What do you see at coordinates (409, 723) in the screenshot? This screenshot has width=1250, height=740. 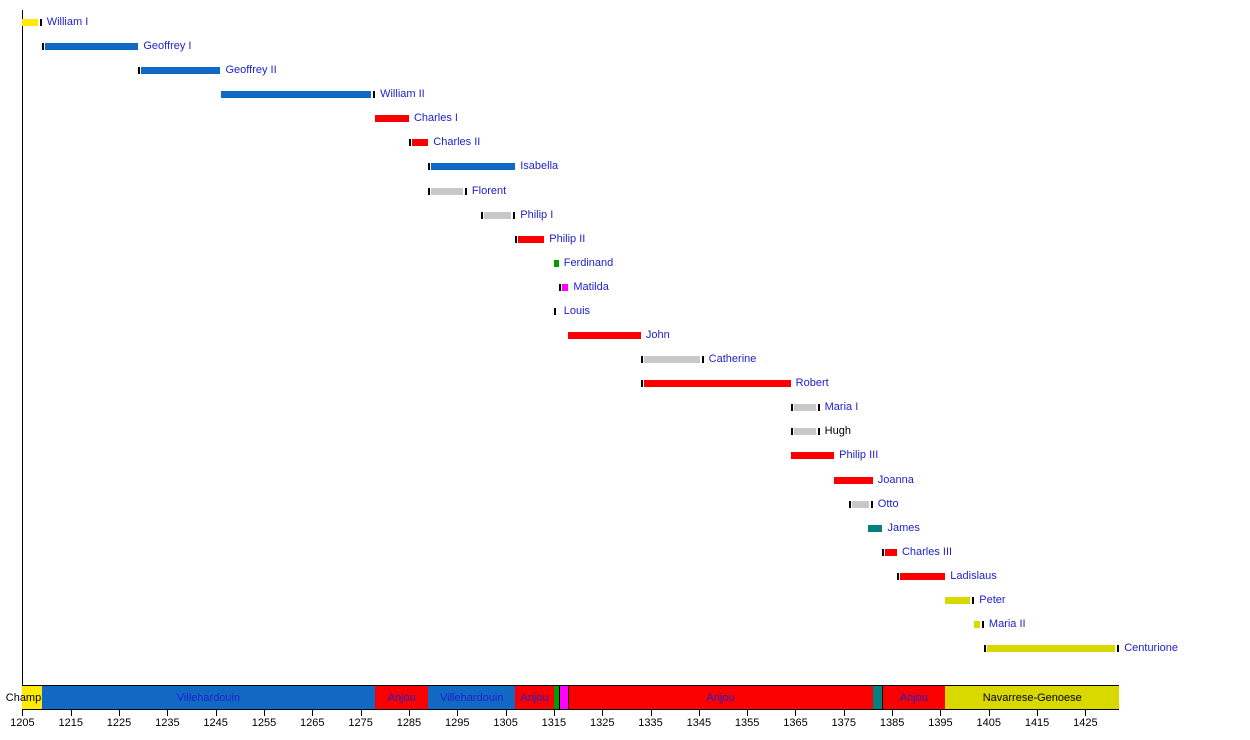 I see `axis-year-label: 1285` at bounding box center [409, 723].